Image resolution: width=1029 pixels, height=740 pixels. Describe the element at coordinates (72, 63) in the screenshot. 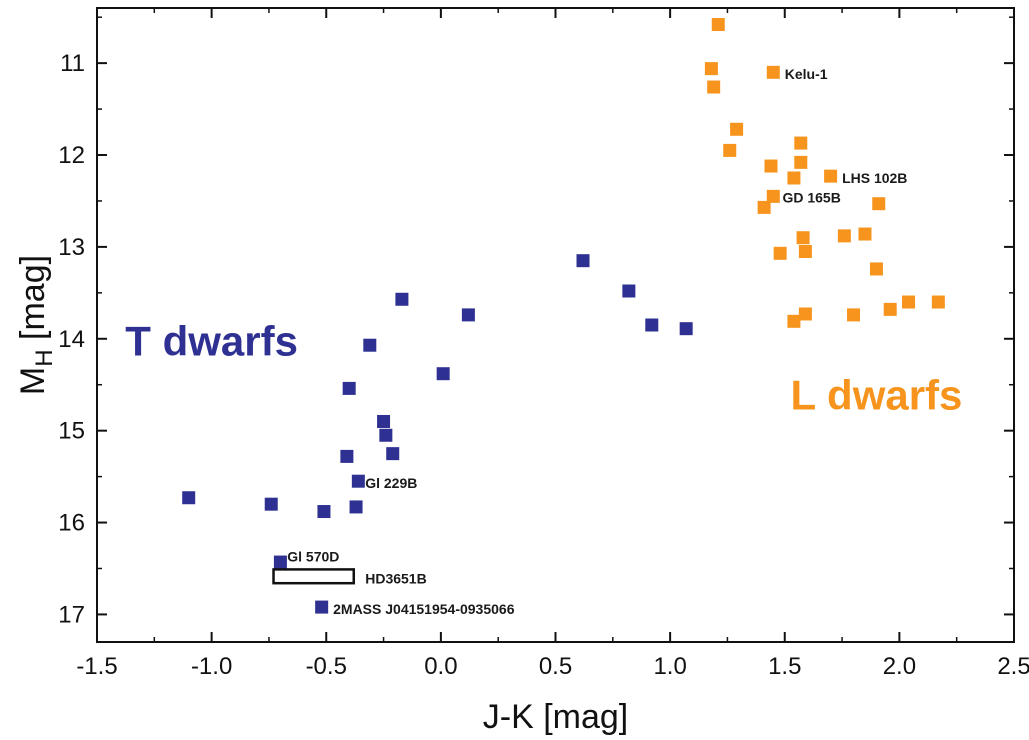

I see `y-tick-label: 11` at that location.